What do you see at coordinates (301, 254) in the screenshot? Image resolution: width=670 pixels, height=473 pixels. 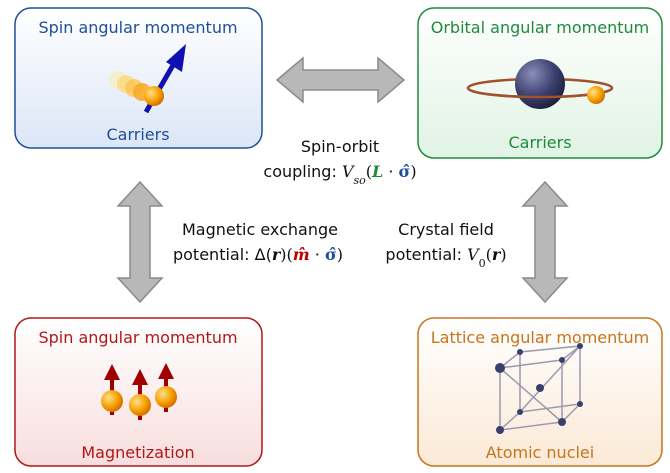 I see `formula-part: m̂` at bounding box center [301, 254].